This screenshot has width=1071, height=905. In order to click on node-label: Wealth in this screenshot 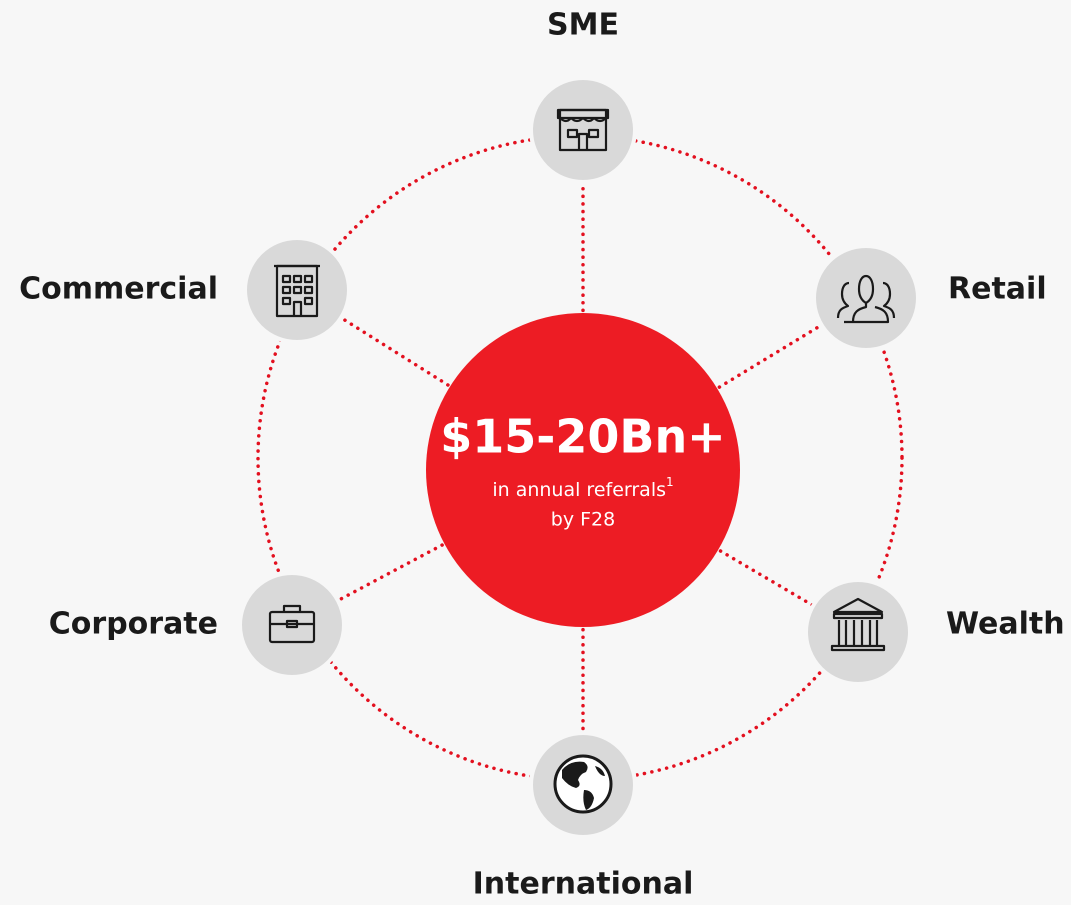, I will do `click(1005, 624)`.